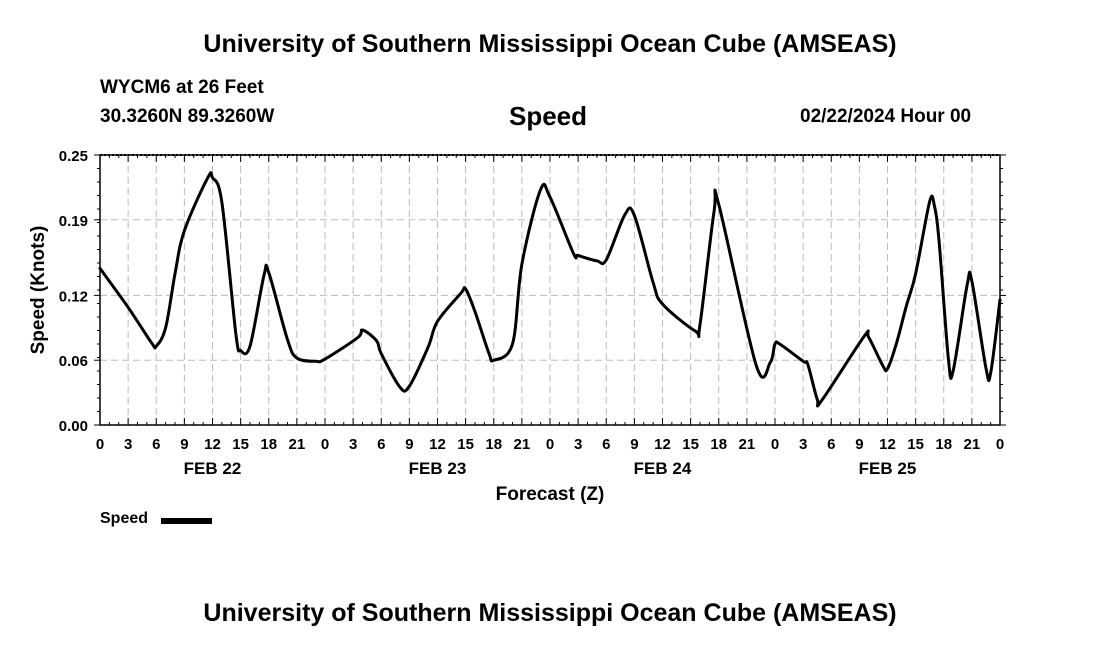  I want to click on day-label: FEB 24, so click(663, 468).